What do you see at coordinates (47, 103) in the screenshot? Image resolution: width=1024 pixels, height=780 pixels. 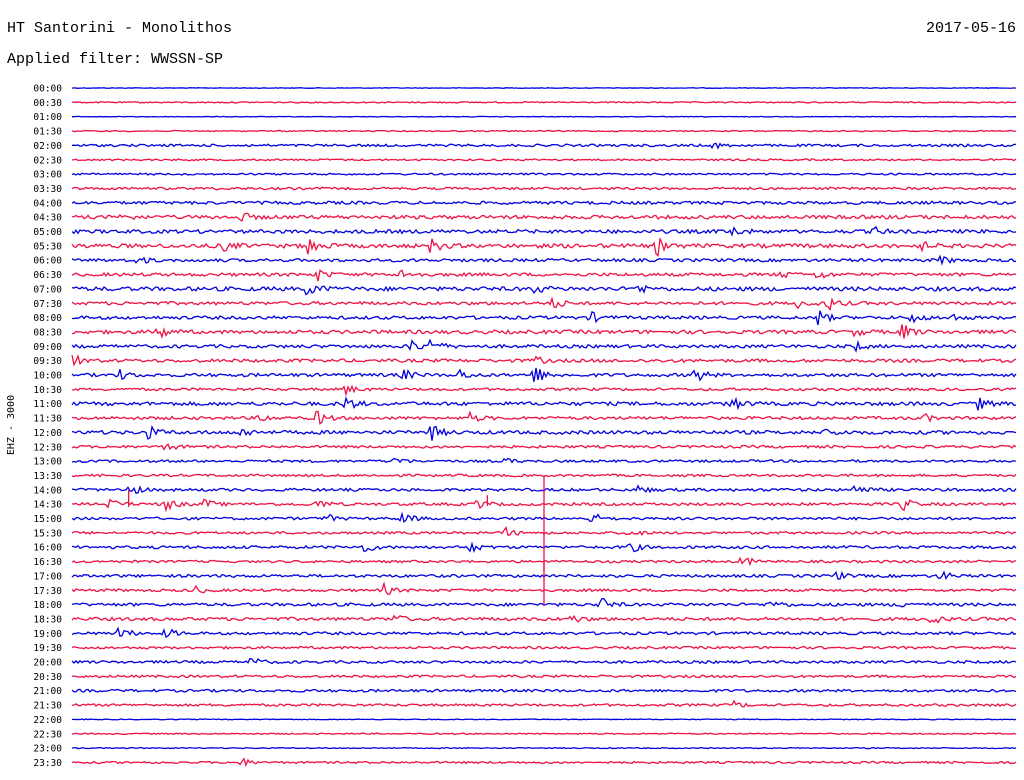 I see `time-label: 00:30` at bounding box center [47, 103].